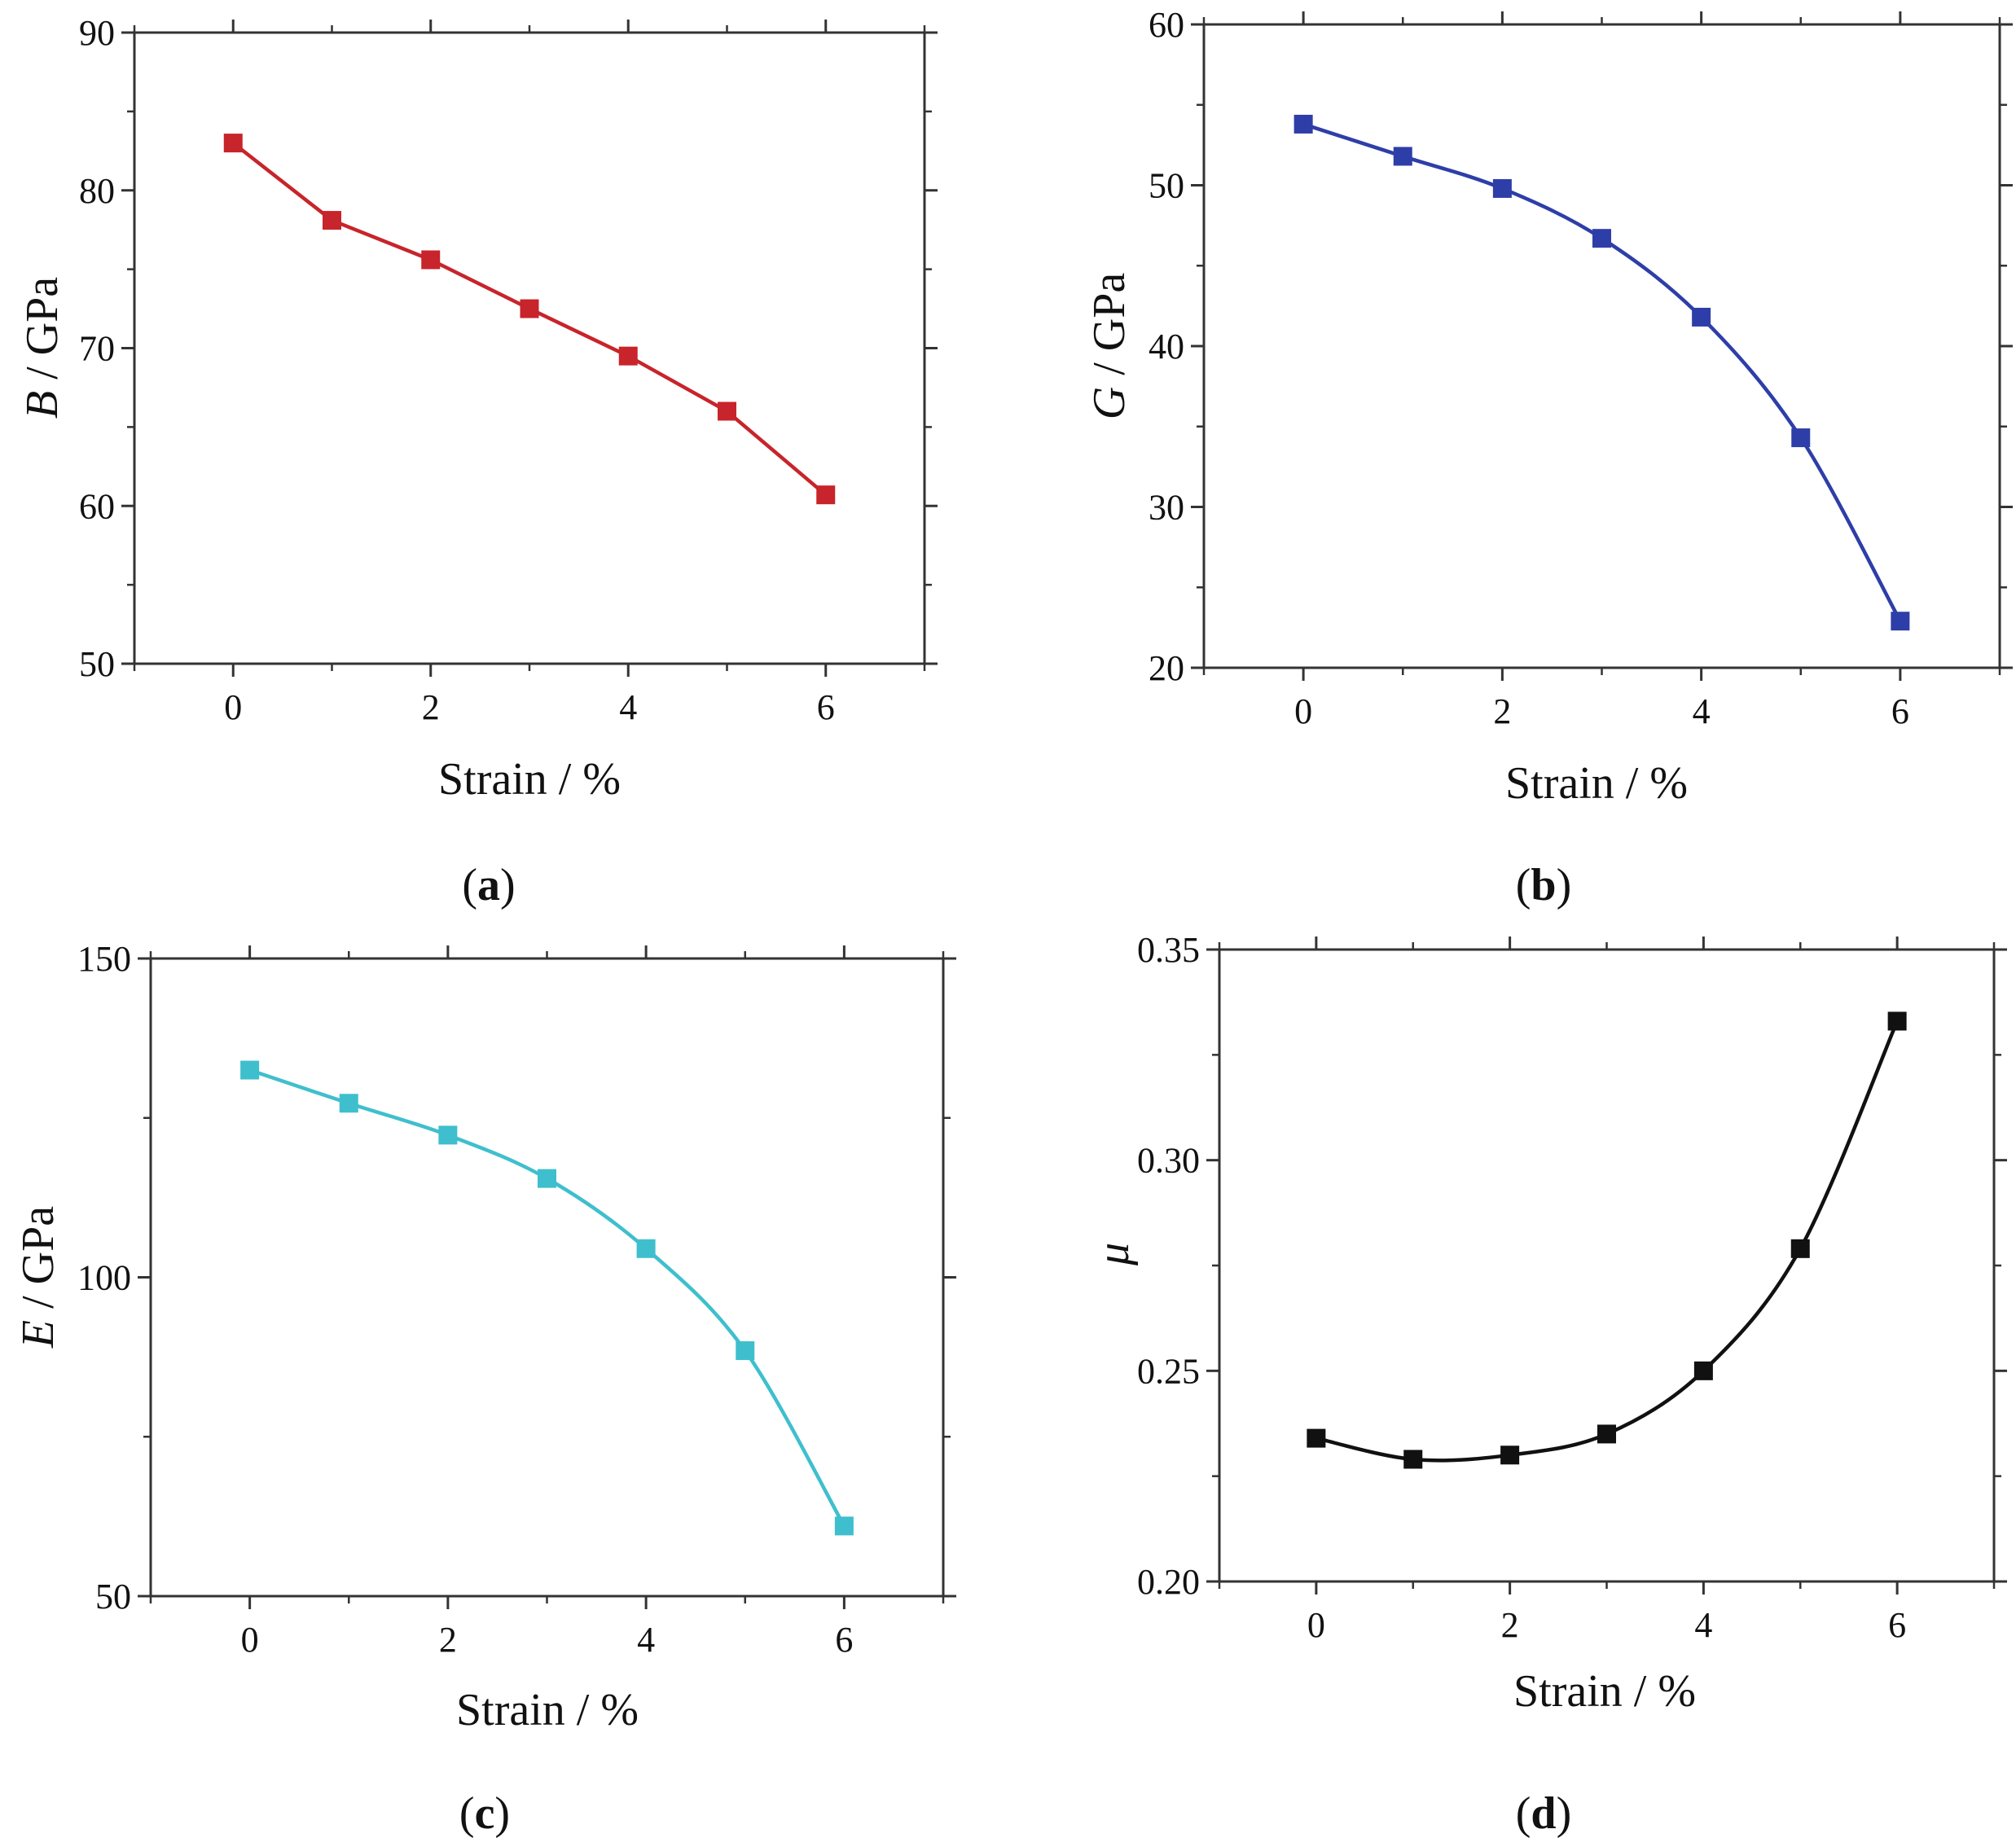 The width and height of the screenshot is (2016, 1838). I want to click on y-tick-label: 0.35, so click(1168, 950).